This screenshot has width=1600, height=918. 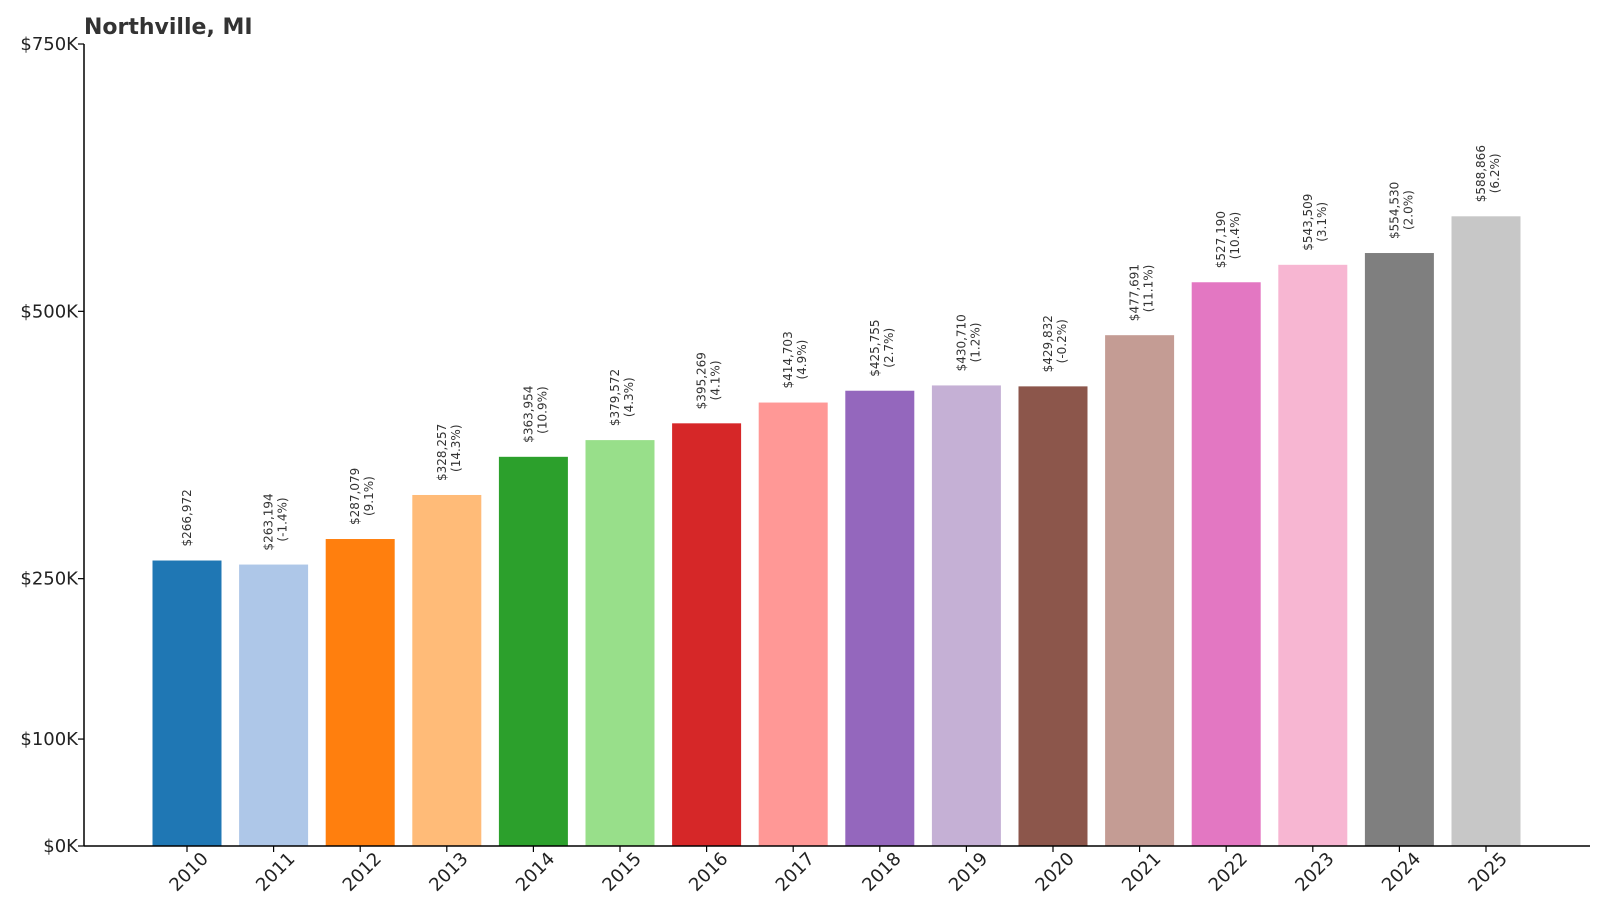 What do you see at coordinates (52, 445) in the screenshot?
I see `y-axis: $0K $100K $250K $500K $750K` at bounding box center [52, 445].